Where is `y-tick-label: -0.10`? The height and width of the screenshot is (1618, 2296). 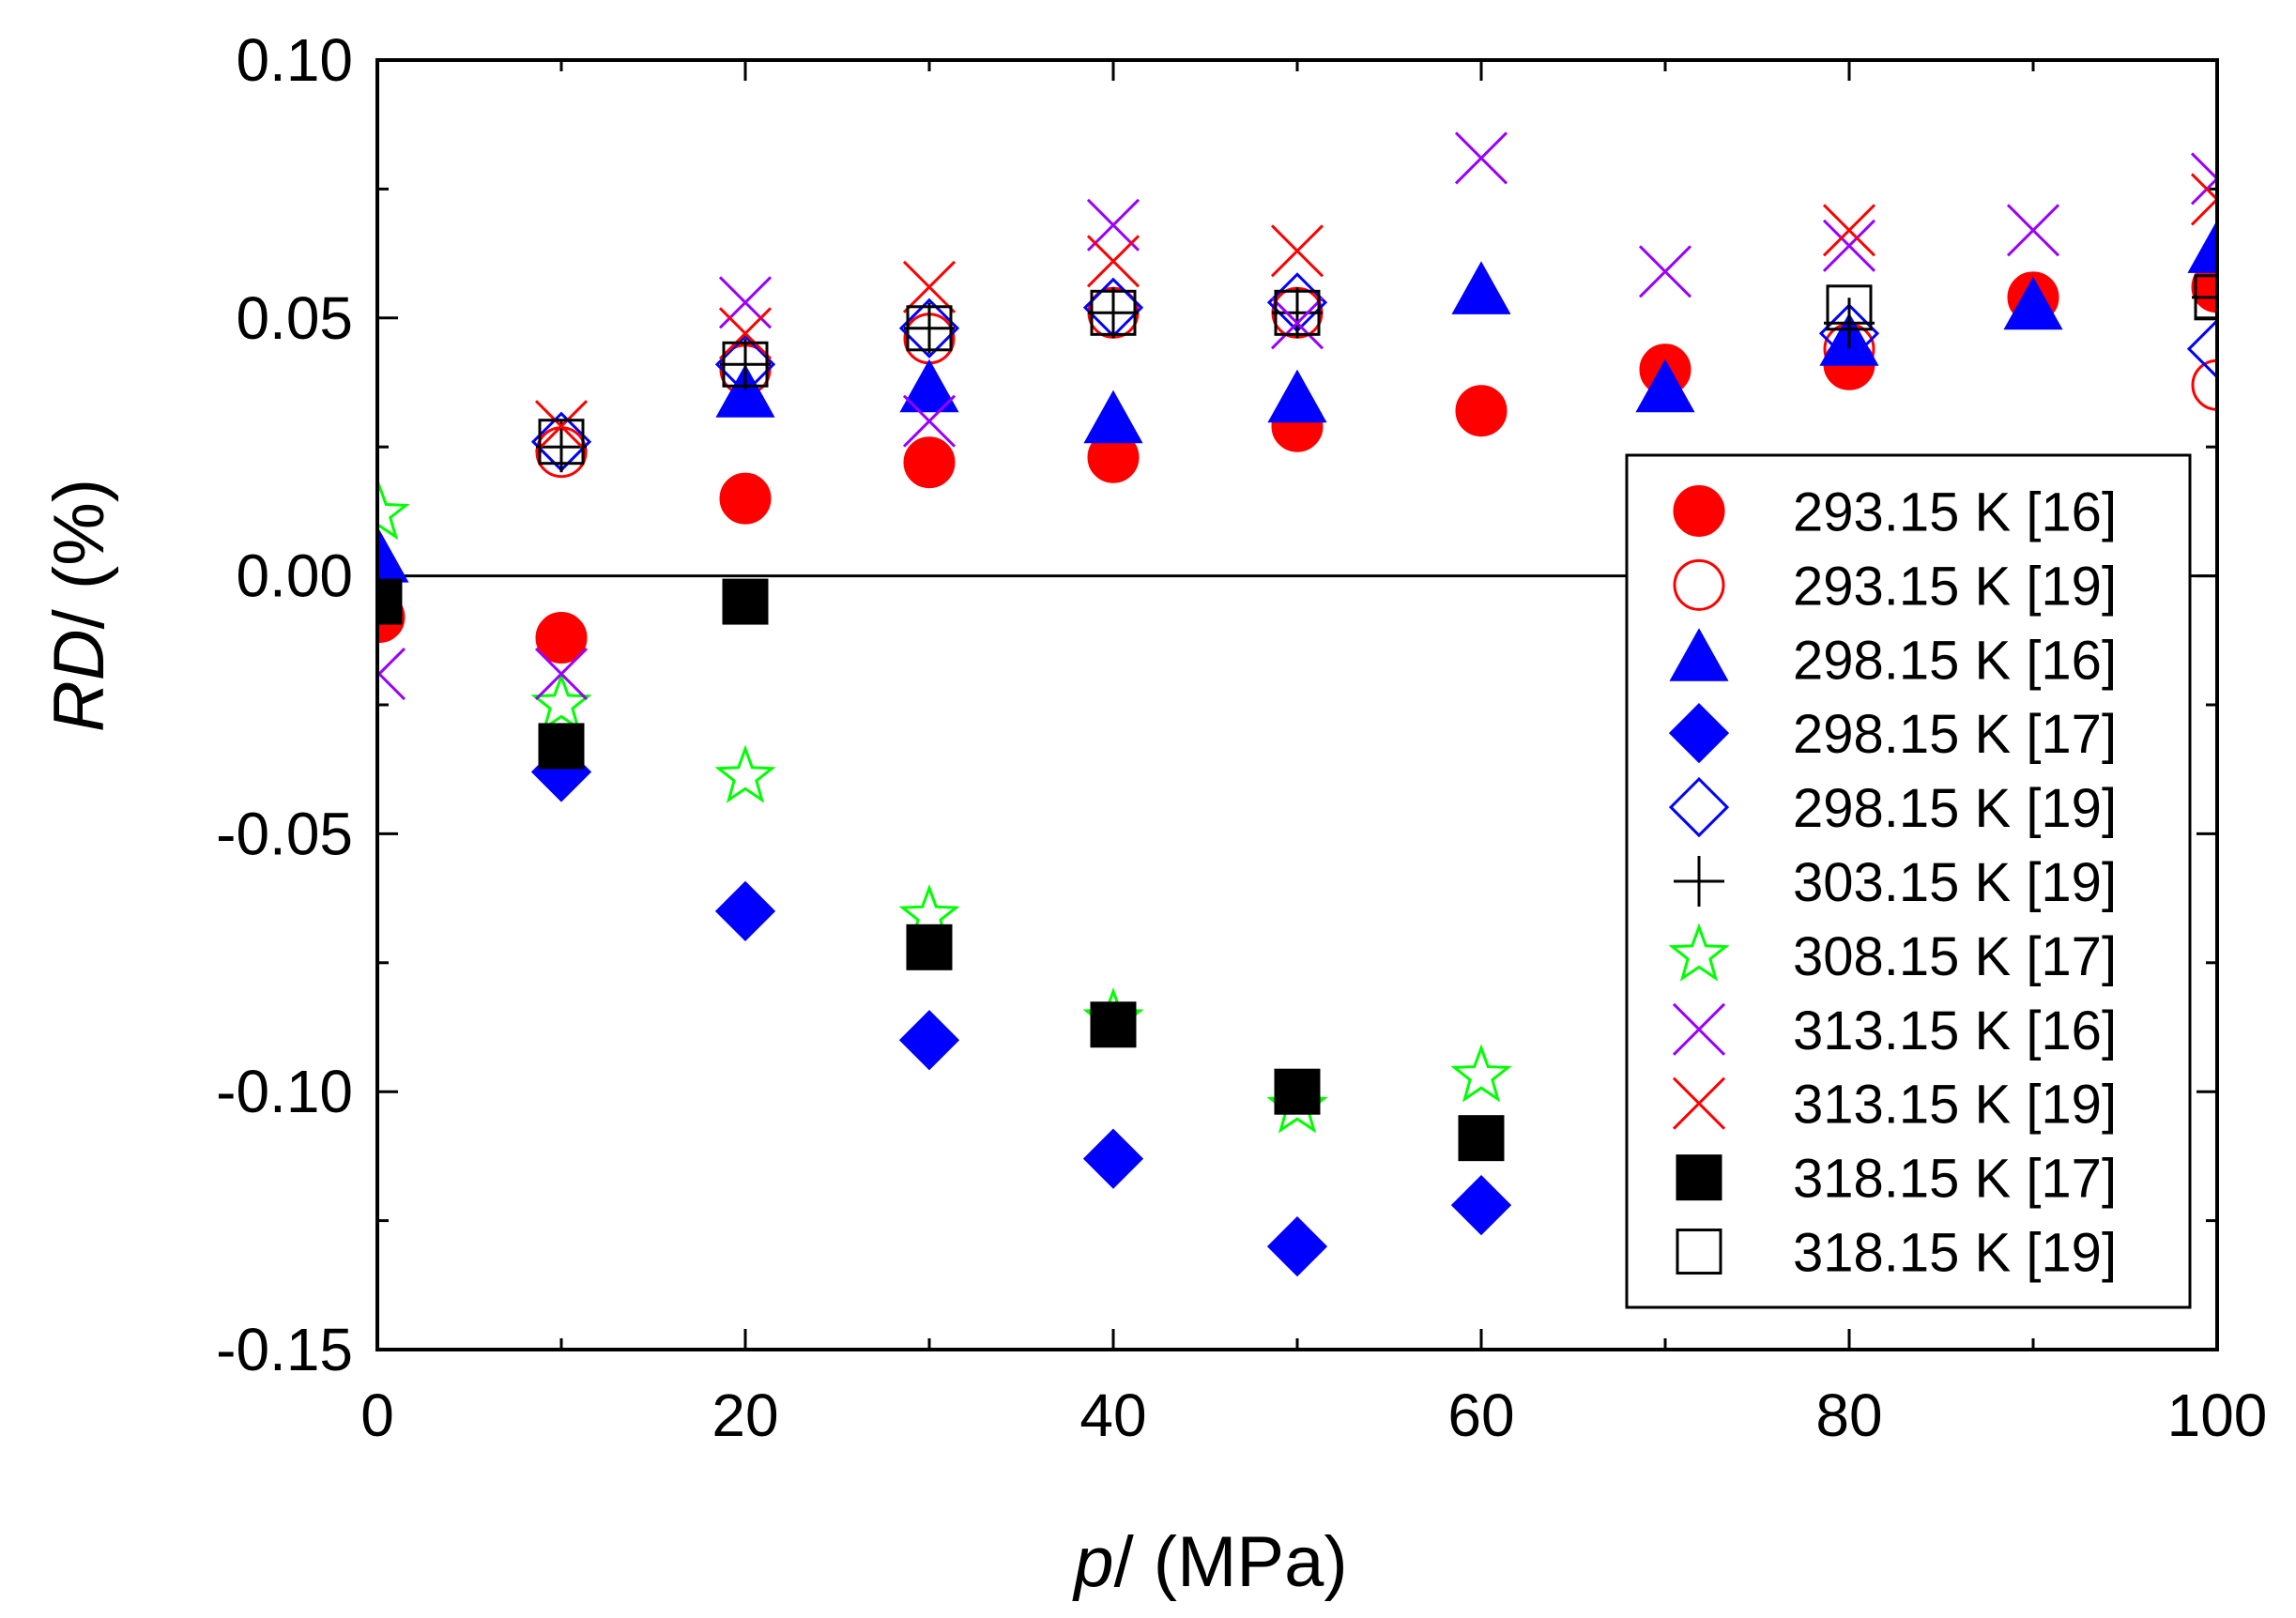
y-tick-label: -0.10 is located at coordinates (284, 1092).